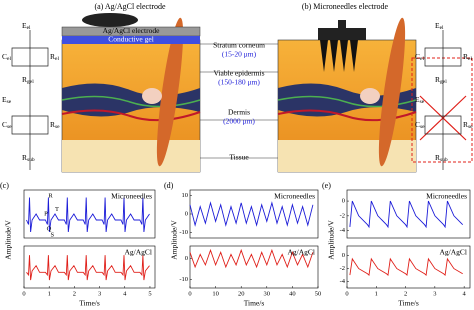 The width and height of the screenshot is (474, 310). Describe the element at coordinates (347, 95) in the screenshot. I see `skin-b` at that location.